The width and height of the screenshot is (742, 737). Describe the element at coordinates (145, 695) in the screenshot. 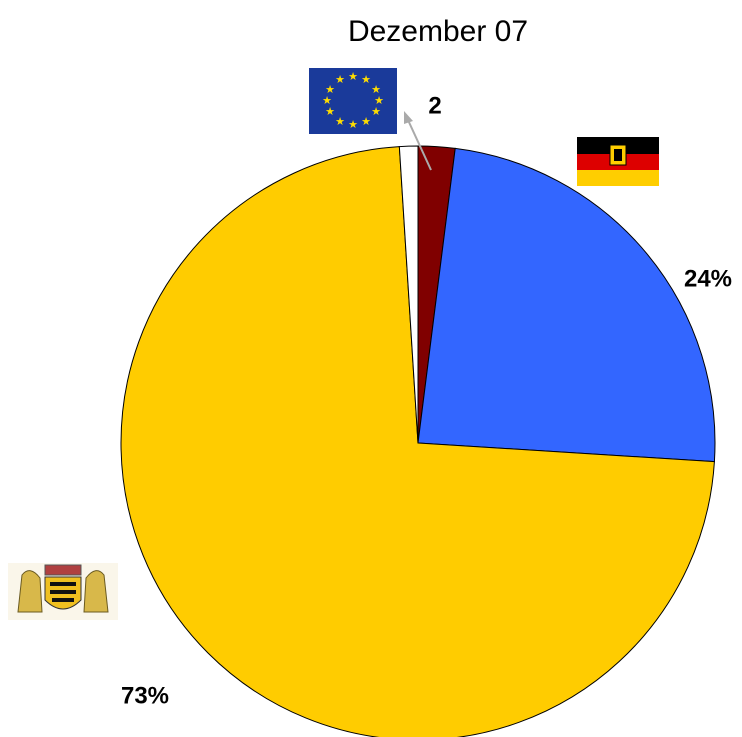

I see `data-label: 73%` at that location.